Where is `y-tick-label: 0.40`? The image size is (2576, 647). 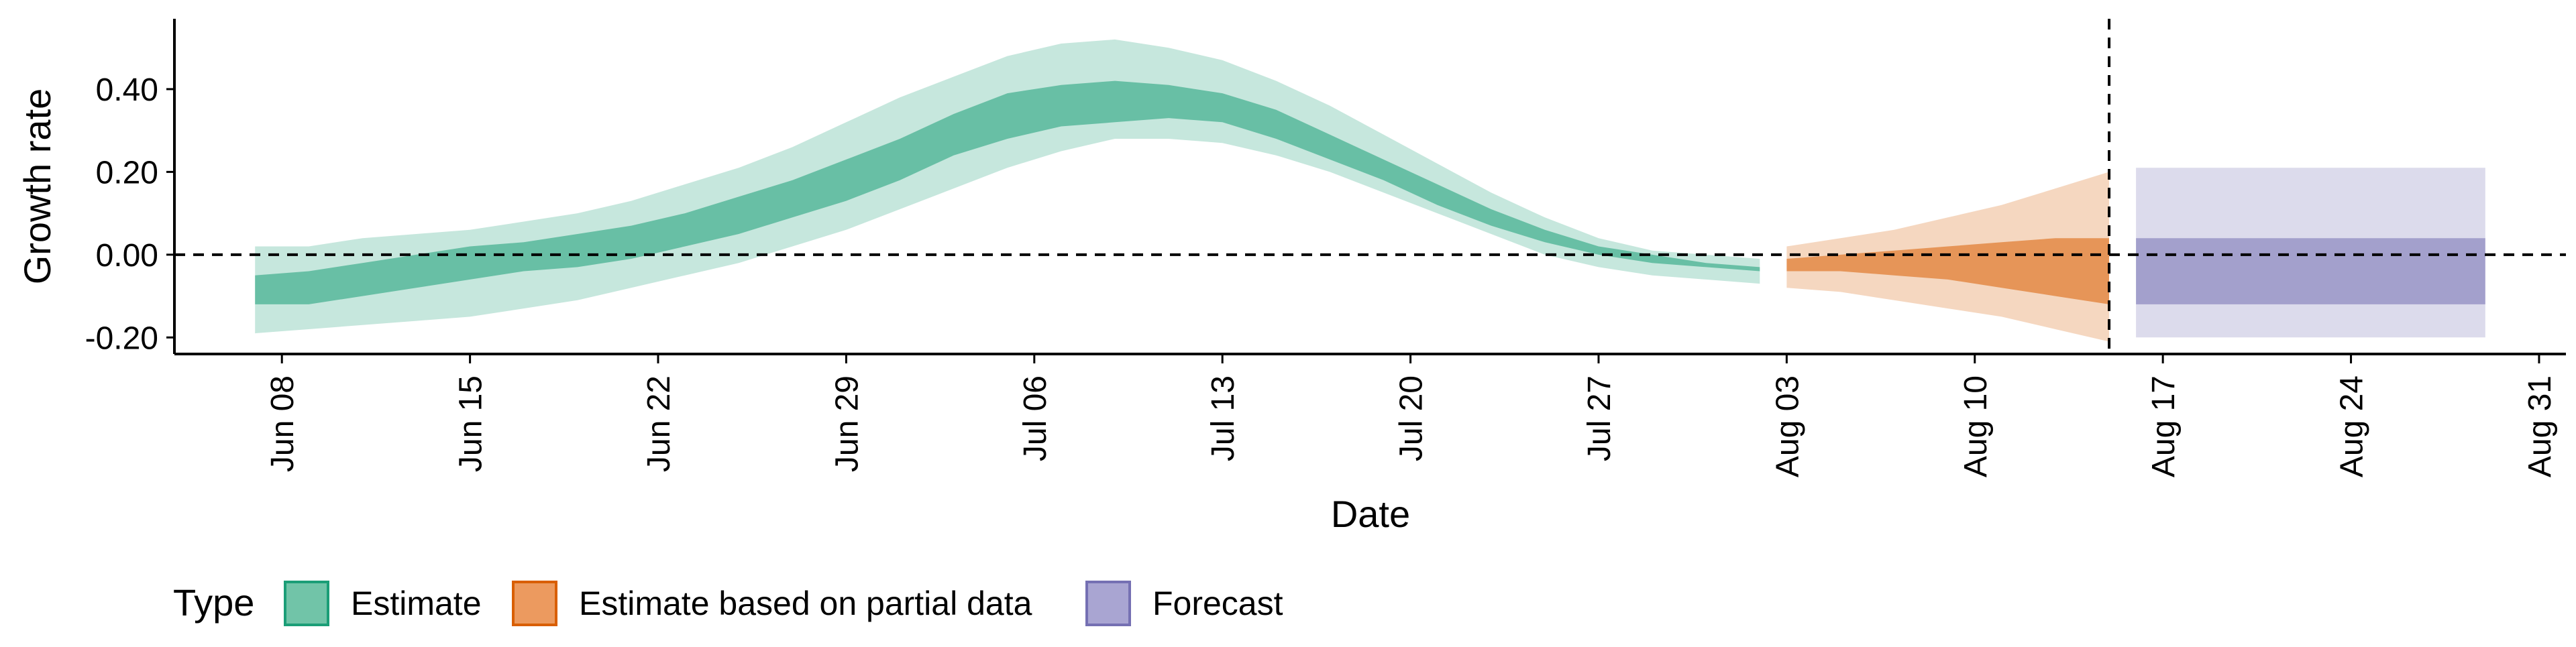
y-tick-label: 0.40 is located at coordinates (127, 90).